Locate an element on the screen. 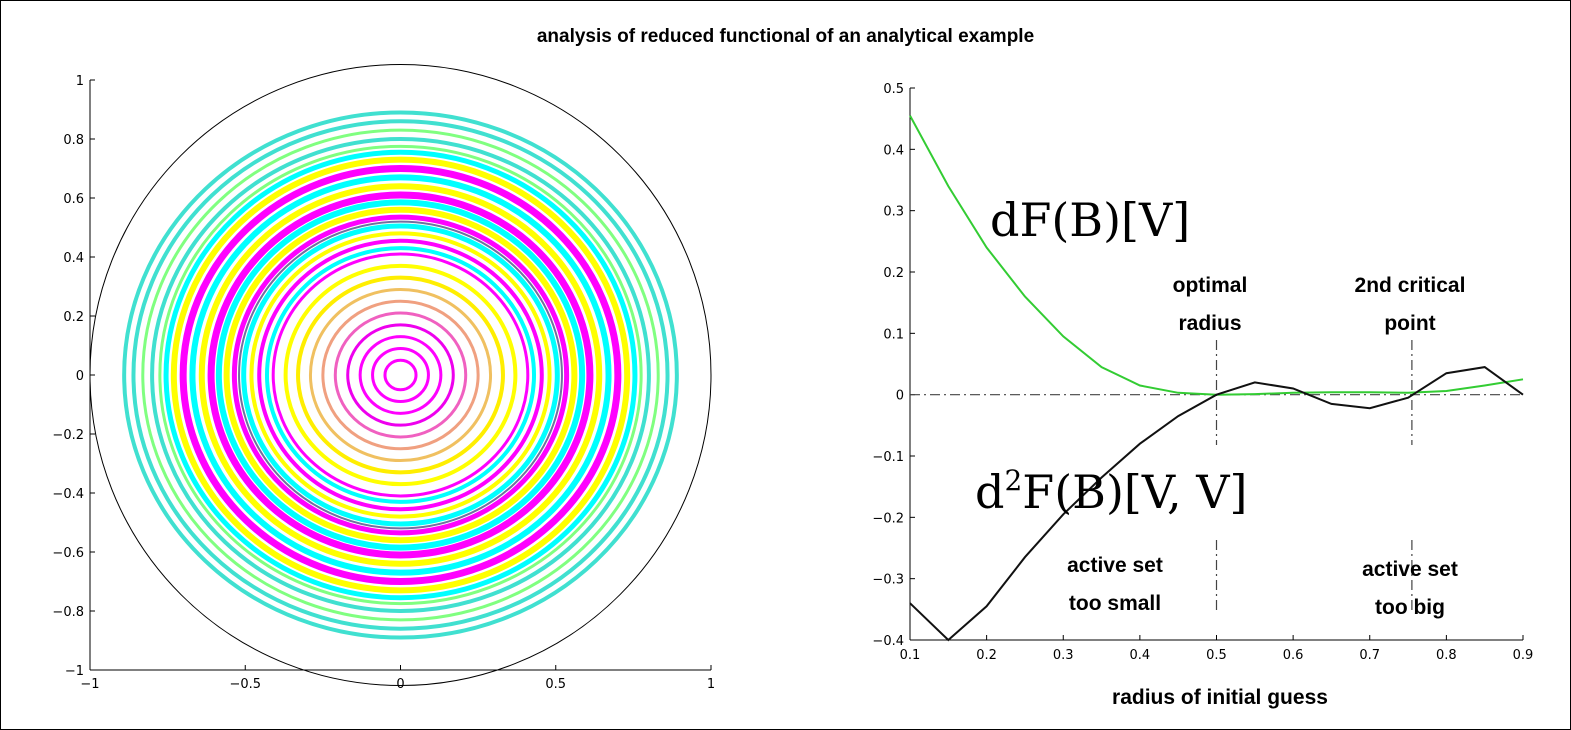 The height and width of the screenshot is (730, 1571). d2f-label-d: d is located at coordinates (989, 492).